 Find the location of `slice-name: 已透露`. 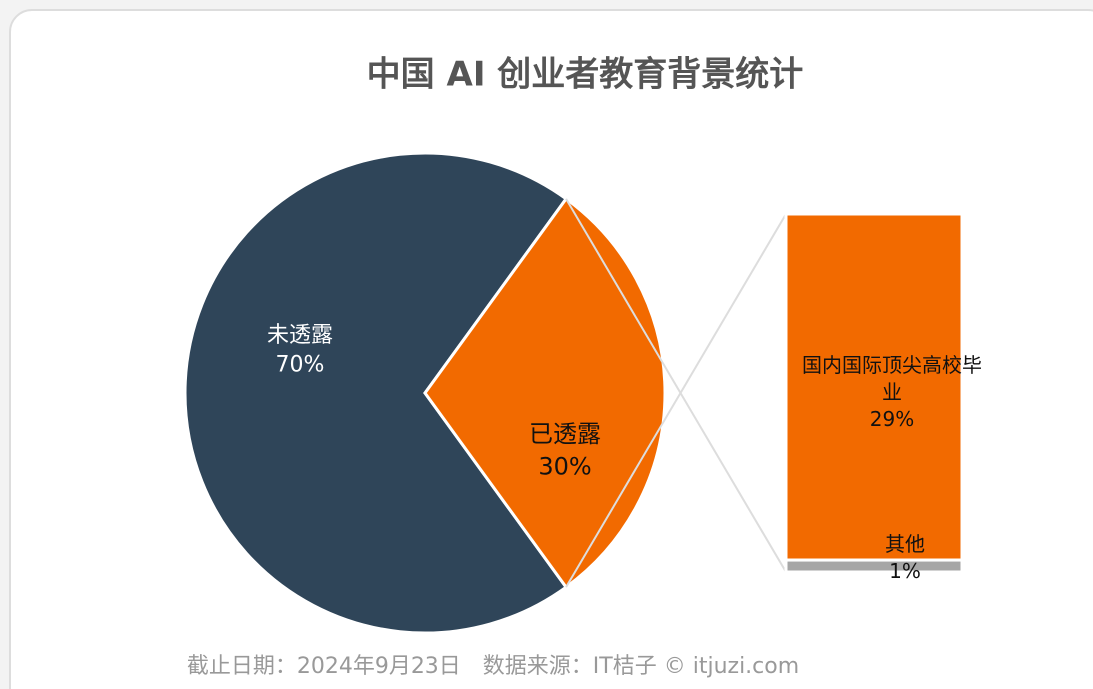

slice-name: 已透露 is located at coordinates (565, 434).